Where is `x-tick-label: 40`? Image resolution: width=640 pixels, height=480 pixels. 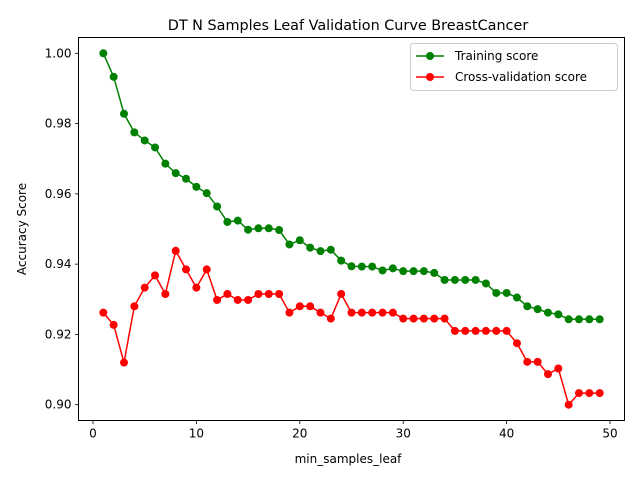
x-tick-label: 40 is located at coordinates (506, 434).